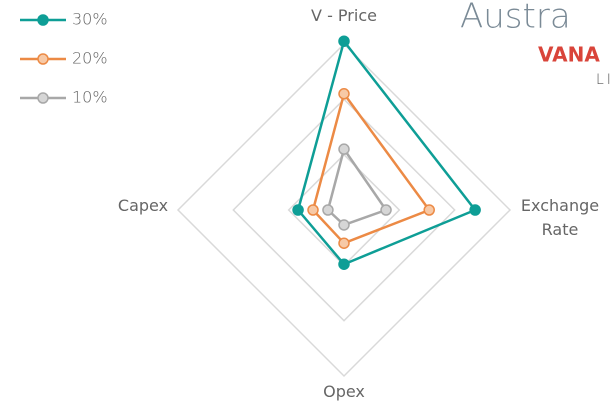 The height and width of the screenshot is (403, 611). Describe the element at coordinates (603, 80) in the screenshot. I see `logo-text: LI` at that location.